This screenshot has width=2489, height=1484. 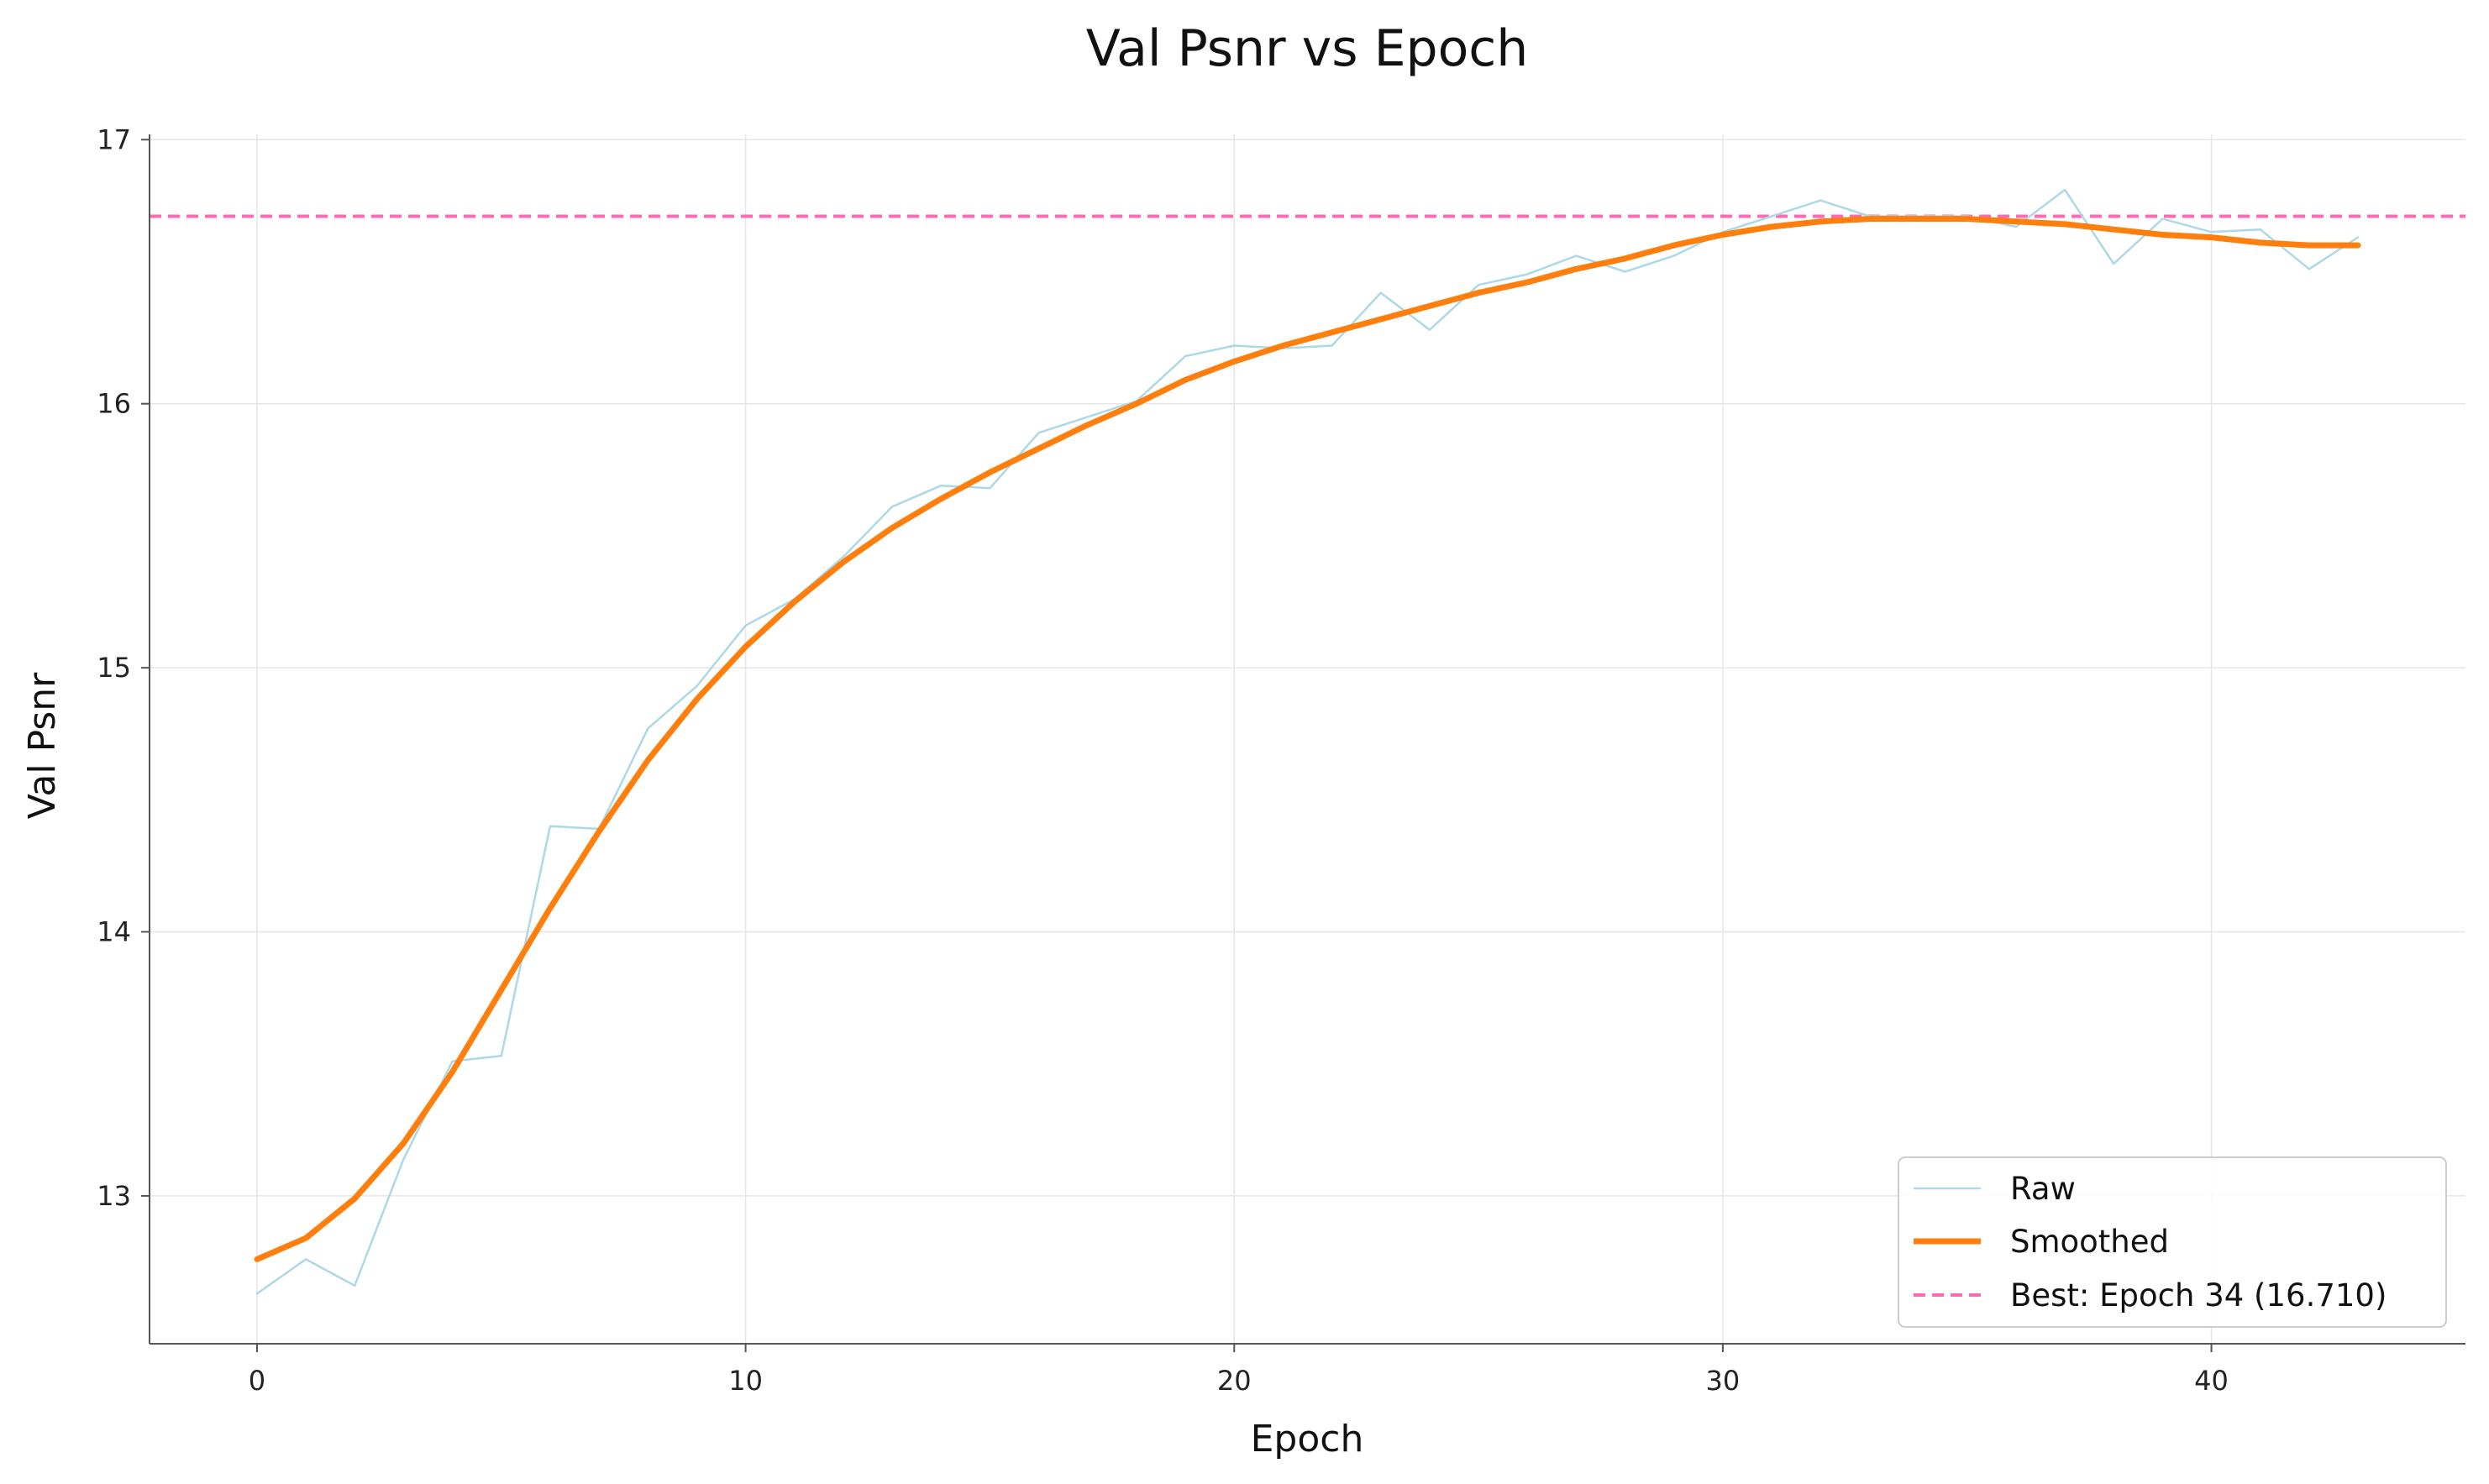 What do you see at coordinates (114, 404) in the screenshot?
I see `y-tick-label: 16` at bounding box center [114, 404].